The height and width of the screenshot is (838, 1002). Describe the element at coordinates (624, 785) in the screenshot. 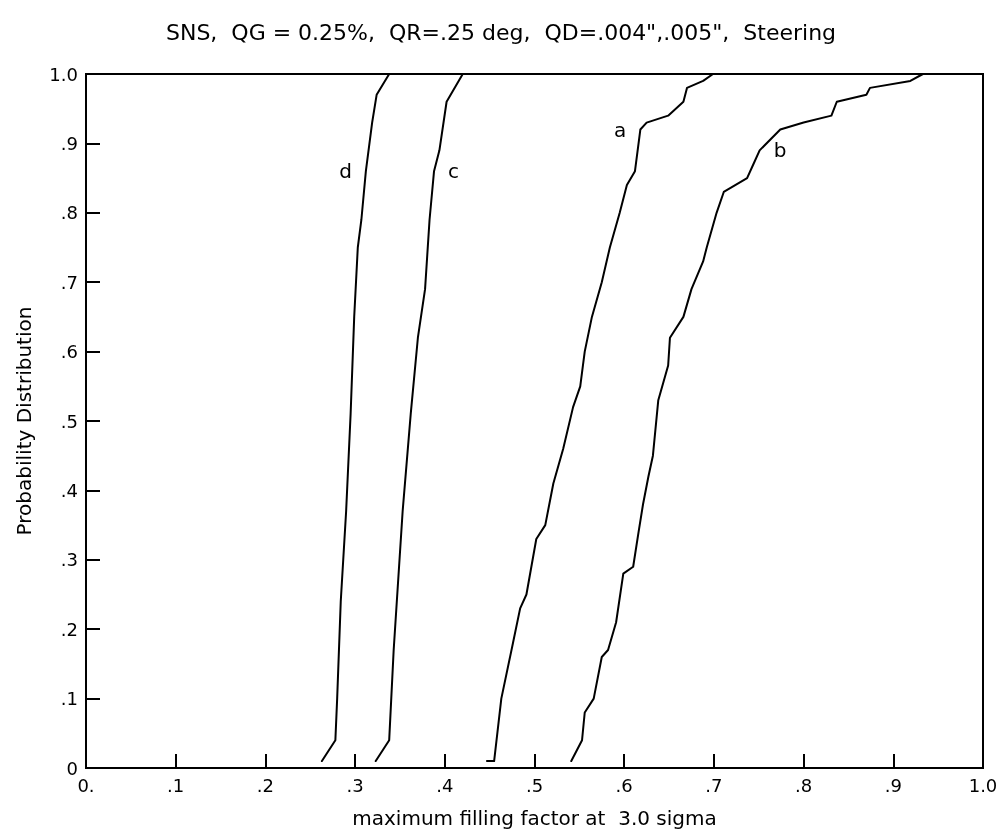

I see `x-tick-label: .6` at that location.